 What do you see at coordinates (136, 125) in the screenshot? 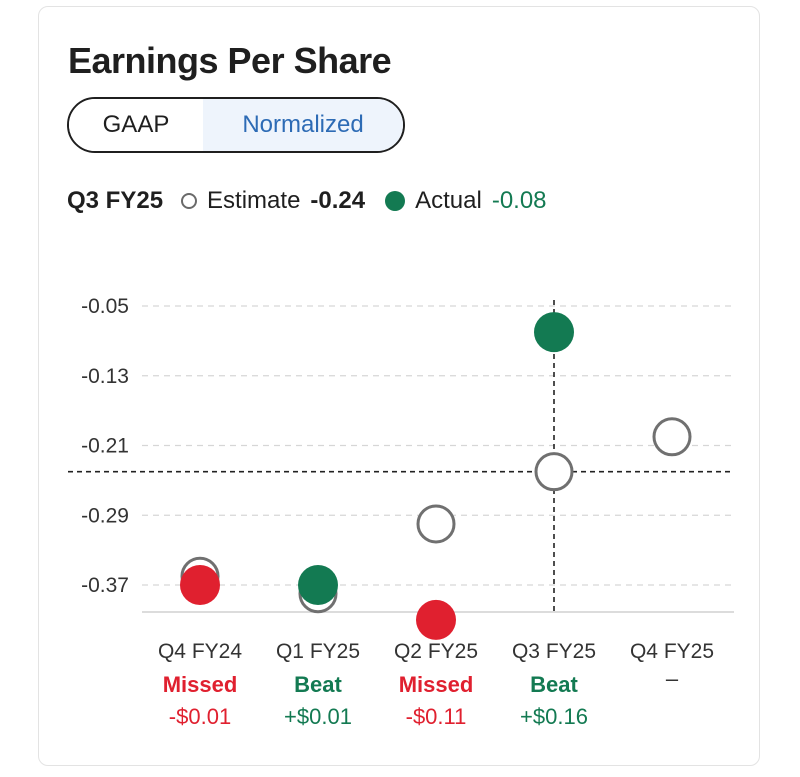
I see `gaap-option: GAAP` at bounding box center [136, 125].